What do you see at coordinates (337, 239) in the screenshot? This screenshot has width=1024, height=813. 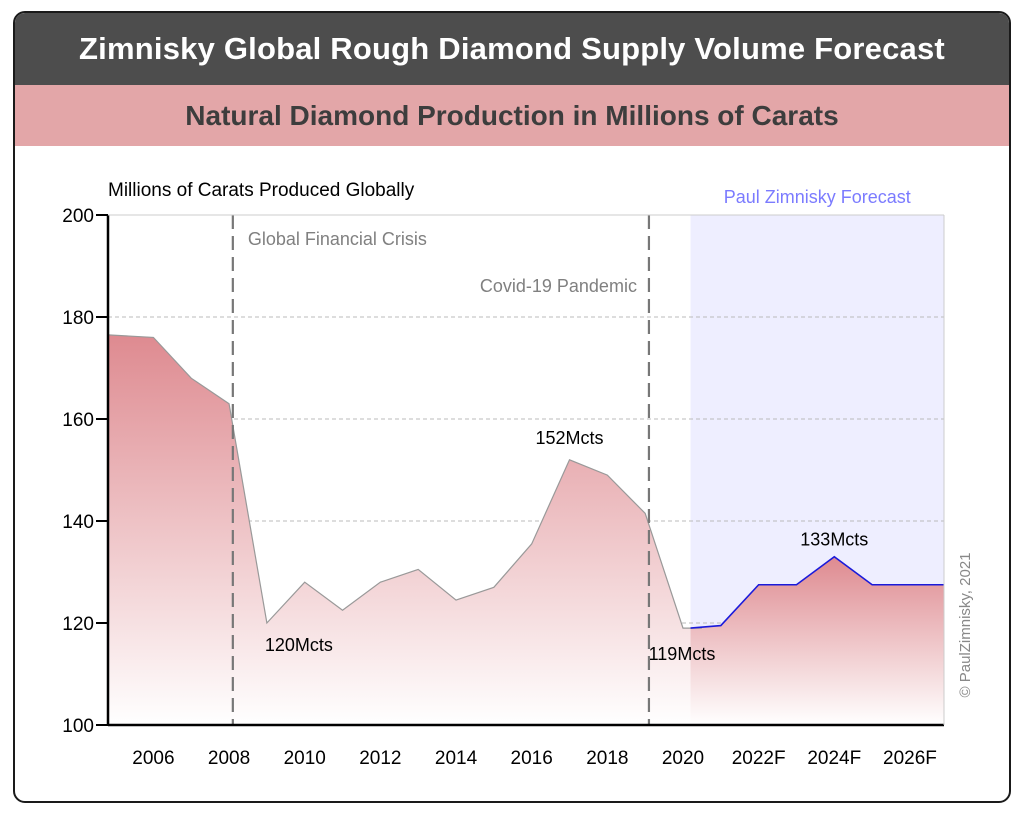 I see `event-label: Global Financial Crisis` at bounding box center [337, 239].